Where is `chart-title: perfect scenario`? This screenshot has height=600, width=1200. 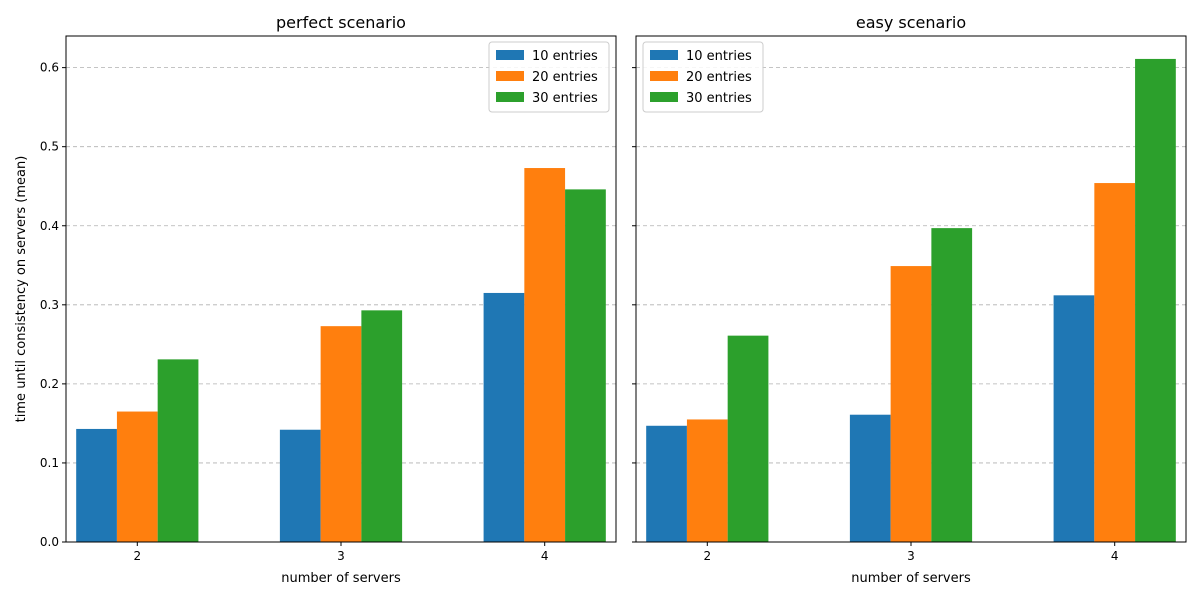 chart-title: perfect scenario is located at coordinates (341, 22).